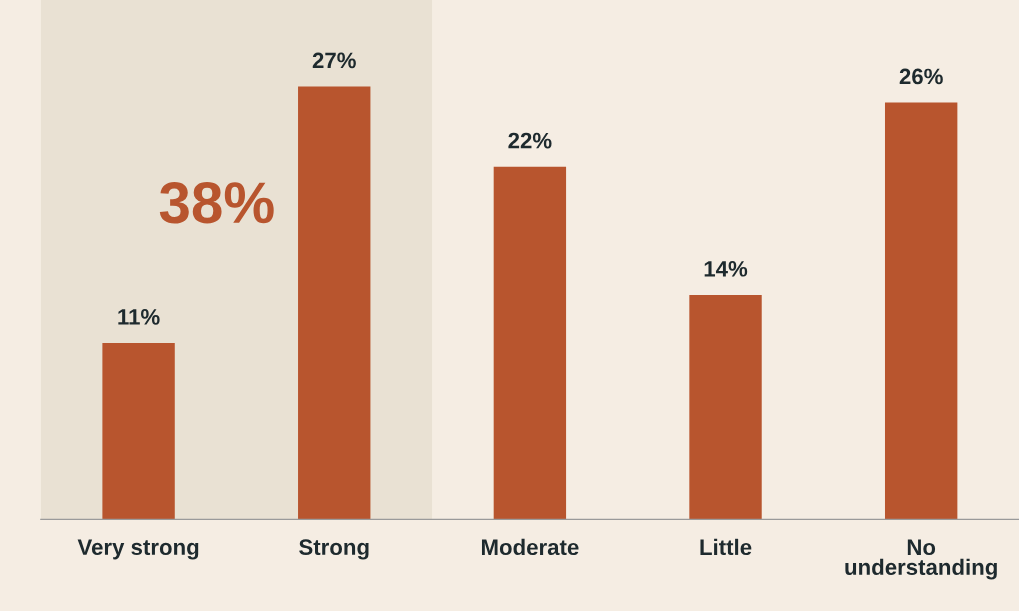 The image size is (1019, 611). I want to click on x-tick-label: No understanding, so click(921, 559).